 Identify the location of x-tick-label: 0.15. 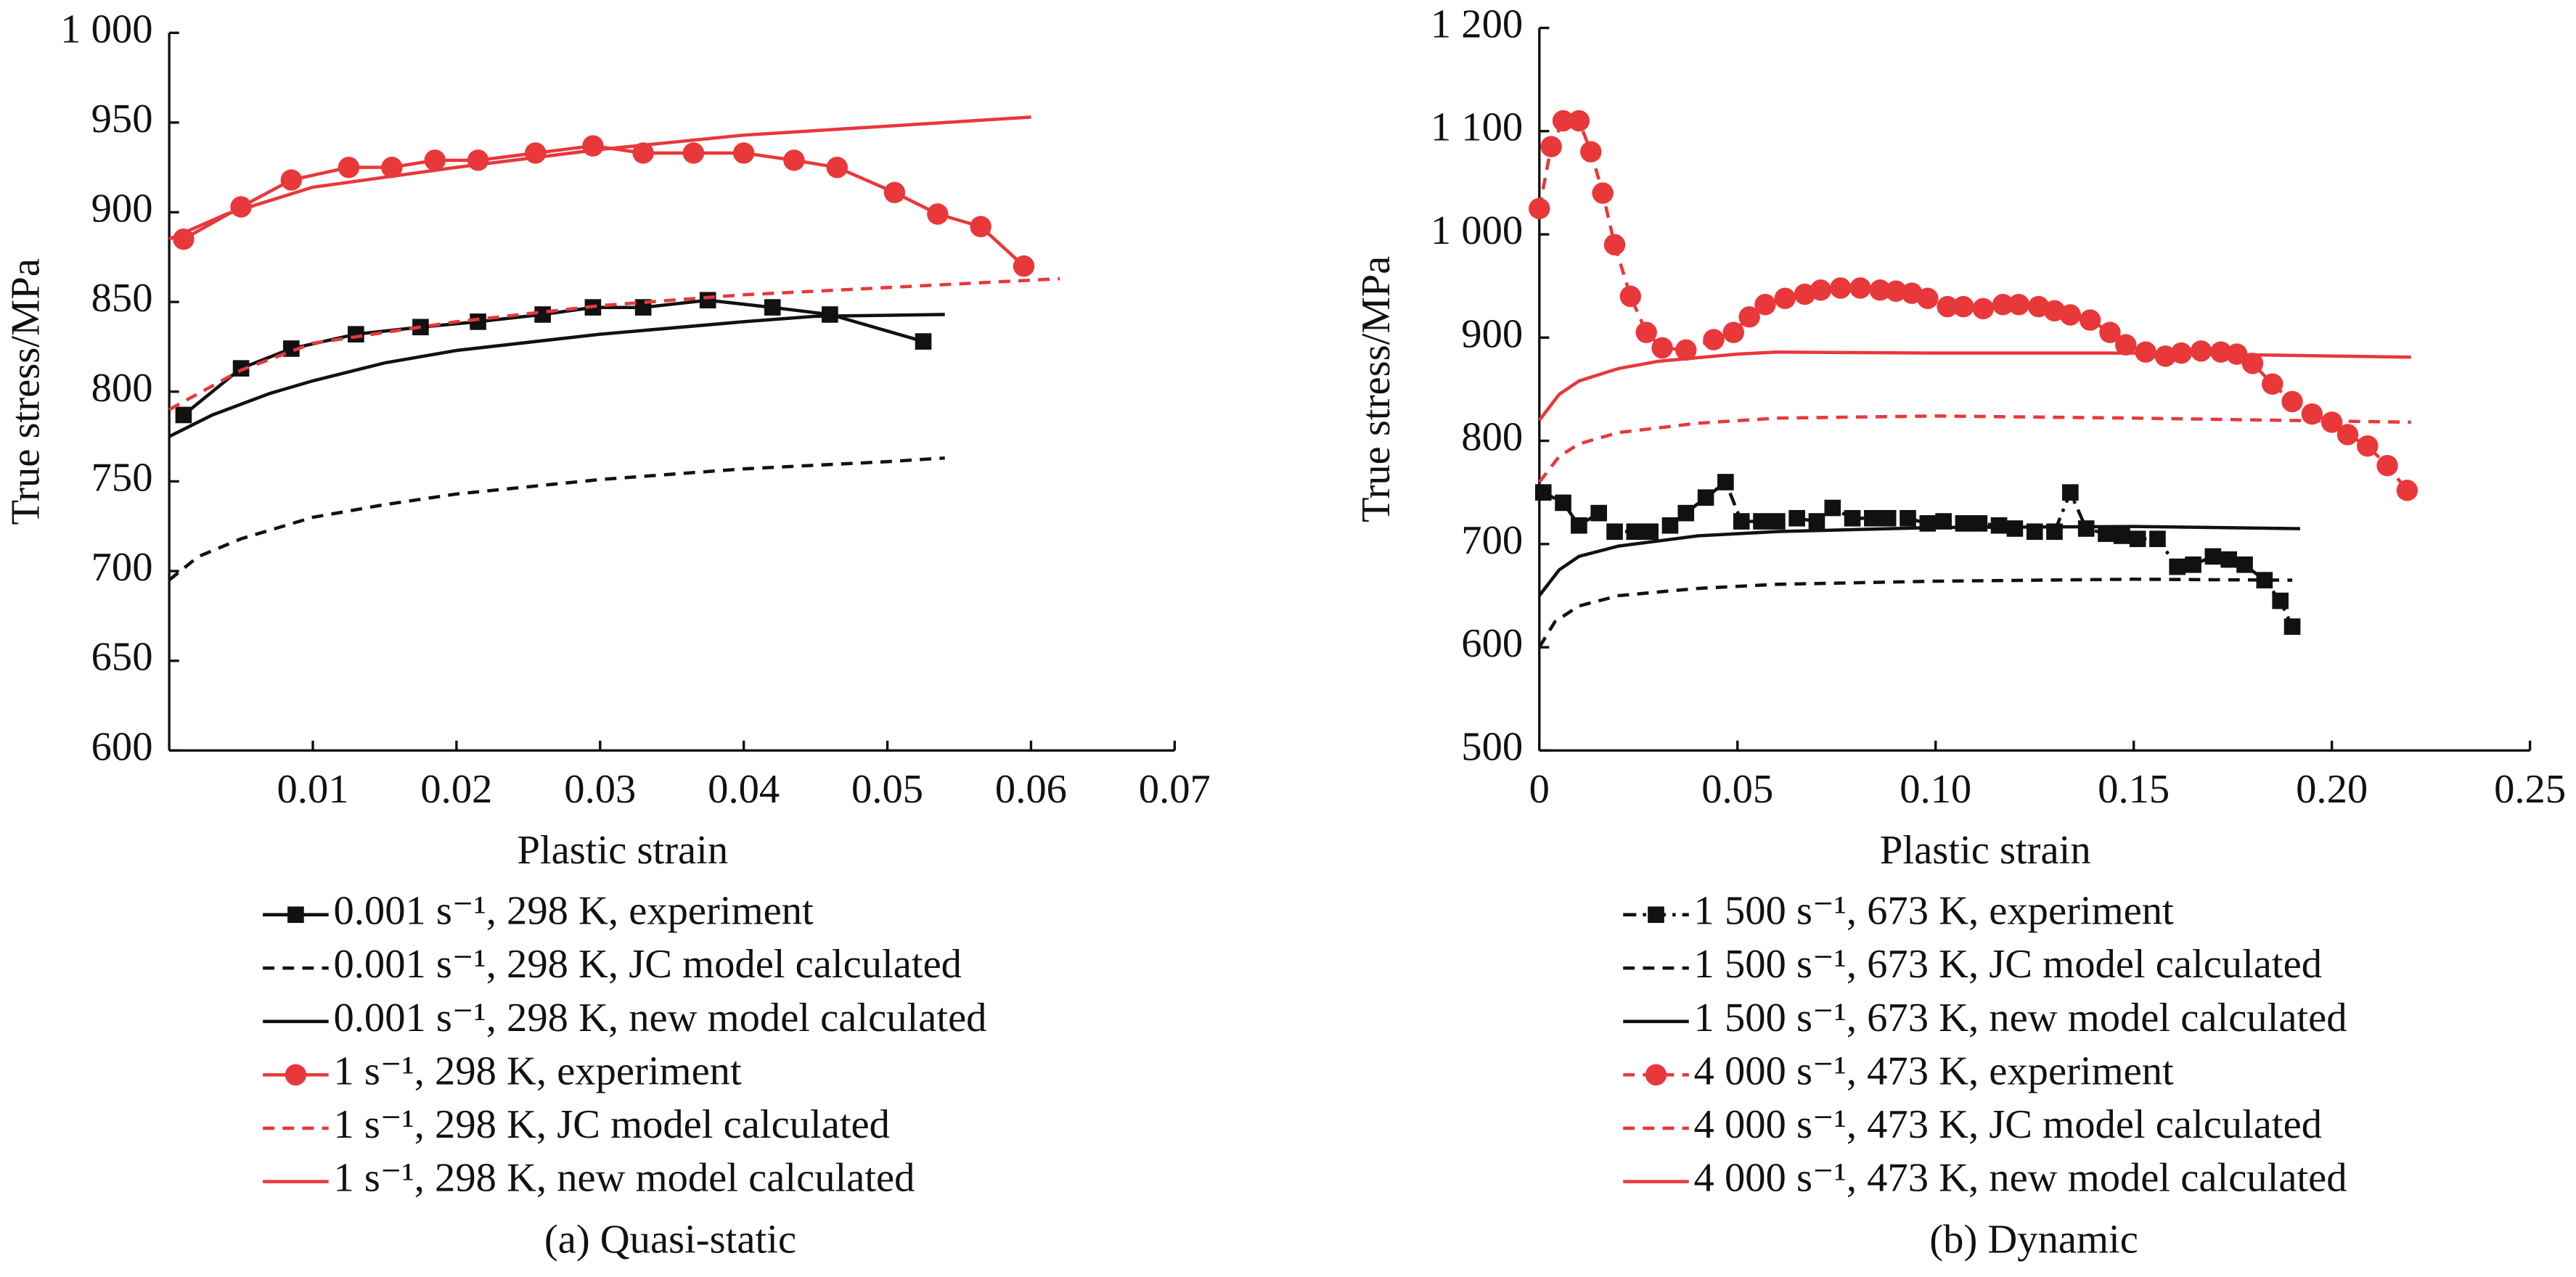
(2134, 789).